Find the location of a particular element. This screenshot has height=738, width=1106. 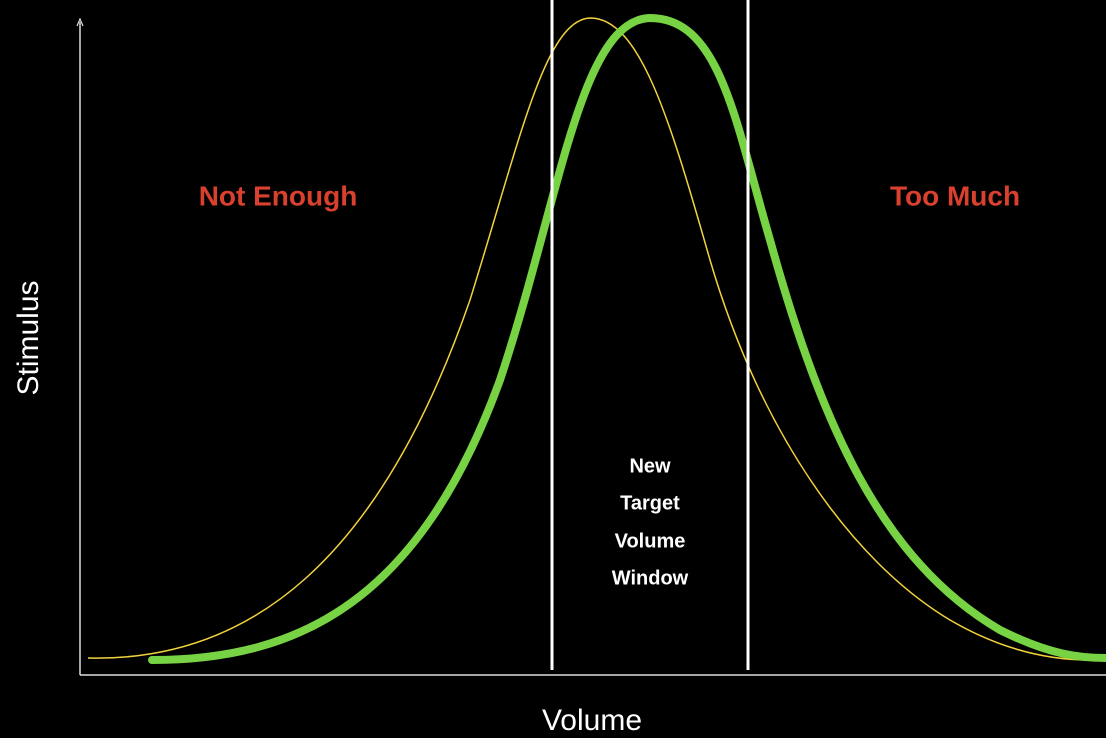

window-label: Volume is located at coordinates (650, 541).